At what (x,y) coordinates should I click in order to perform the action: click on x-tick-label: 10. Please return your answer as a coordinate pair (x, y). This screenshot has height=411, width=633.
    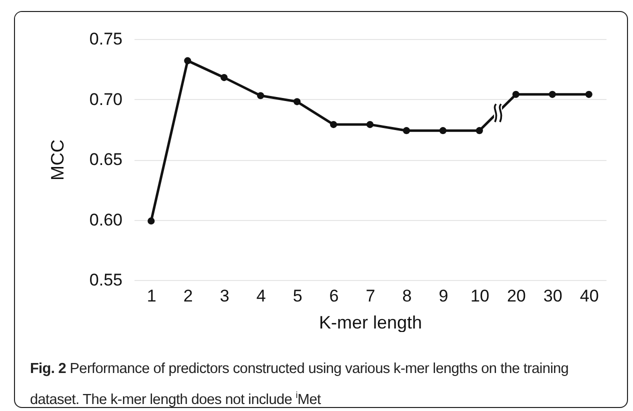
    Looking at the image, I should click on (480, 296).